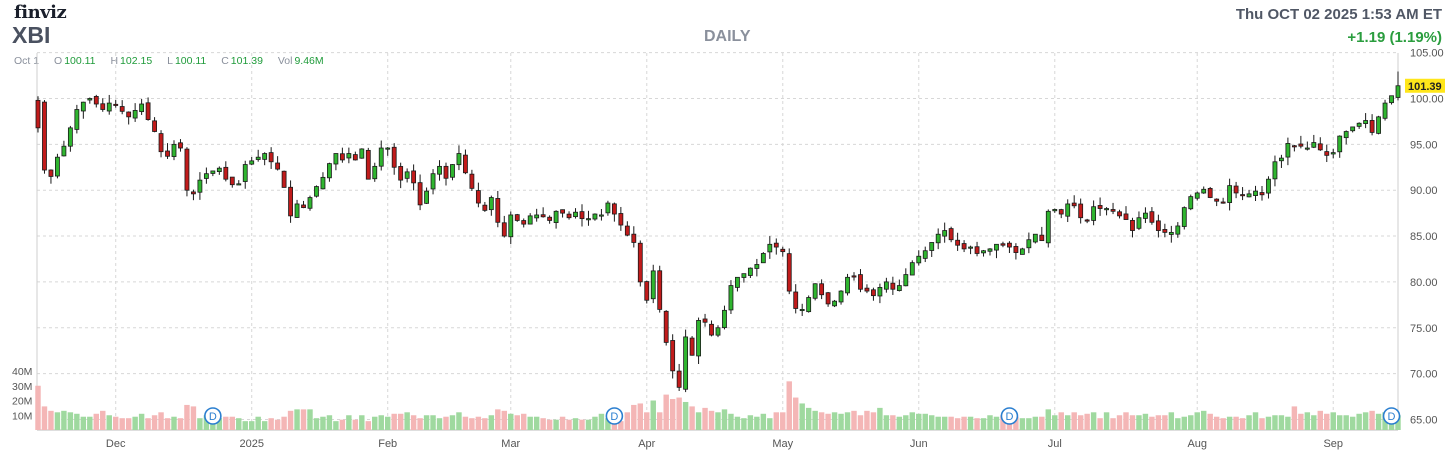 This screenshot has width=1456, height=460. Describe the element at coordinates (510, 444) in the screenshot. I see `x-tick-label: Mar` at that location.